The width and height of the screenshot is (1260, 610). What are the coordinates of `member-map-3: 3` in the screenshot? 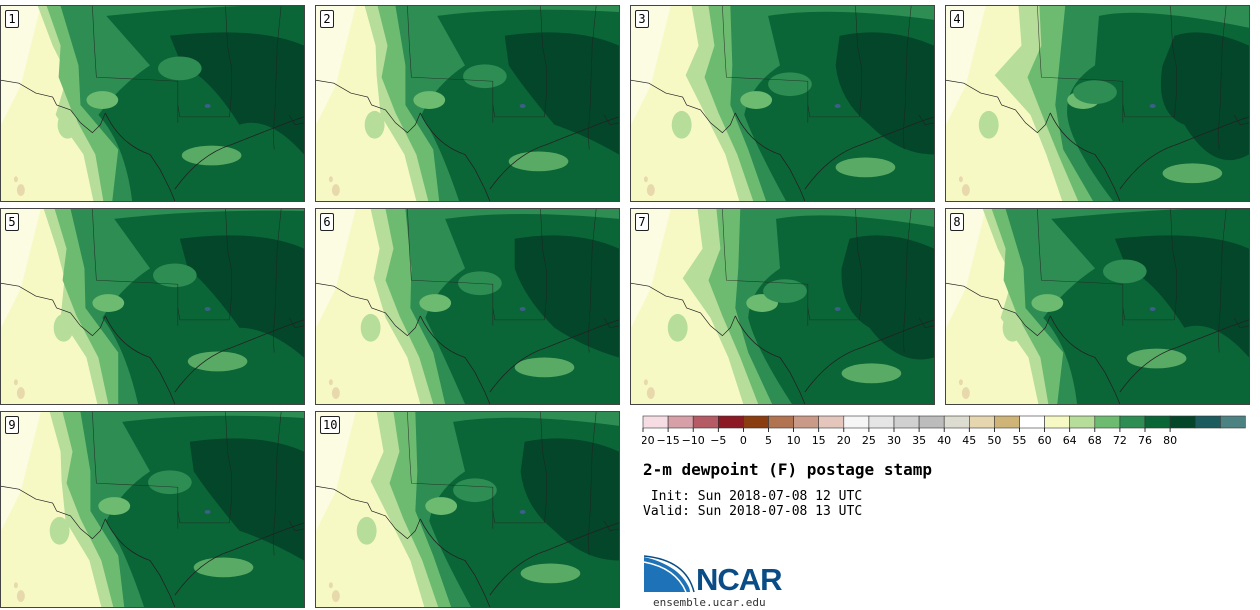 It's located at (782, 103).